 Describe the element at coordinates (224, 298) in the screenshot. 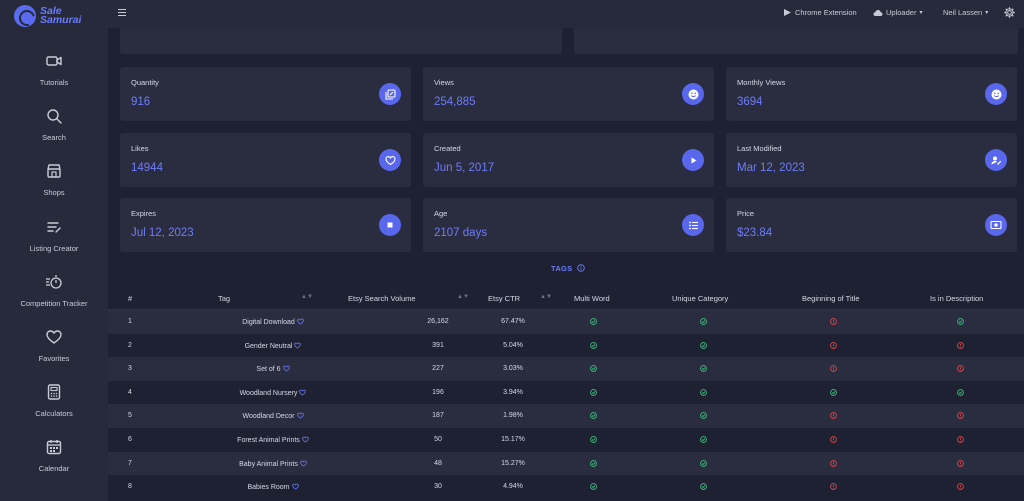

I see `column-header-tag: Tag` at that location.